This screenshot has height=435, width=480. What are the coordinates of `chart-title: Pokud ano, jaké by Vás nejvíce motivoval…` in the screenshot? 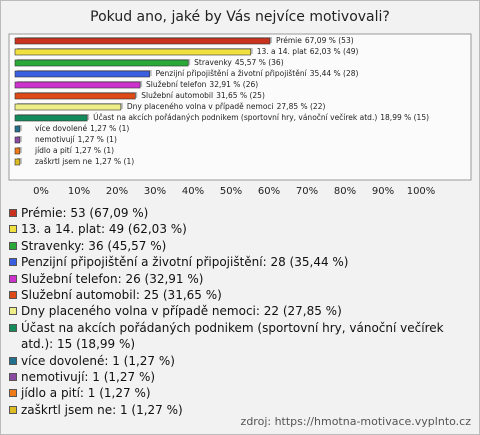 It's located at (240, 17).